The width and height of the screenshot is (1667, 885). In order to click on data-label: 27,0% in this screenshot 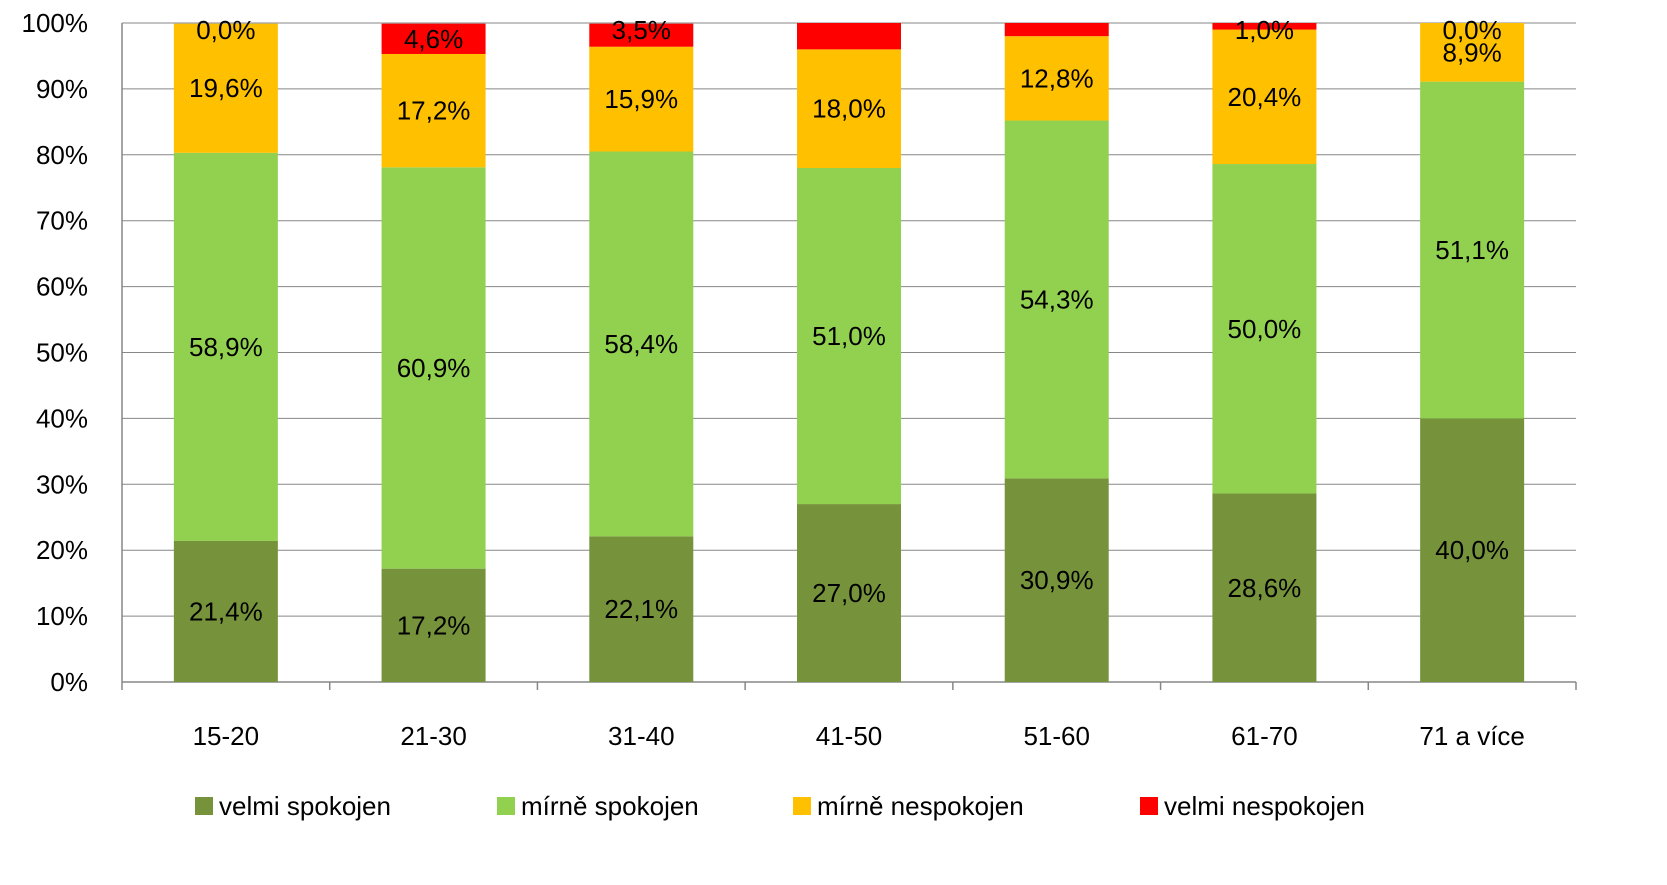, I will do `click(849, 593)`.